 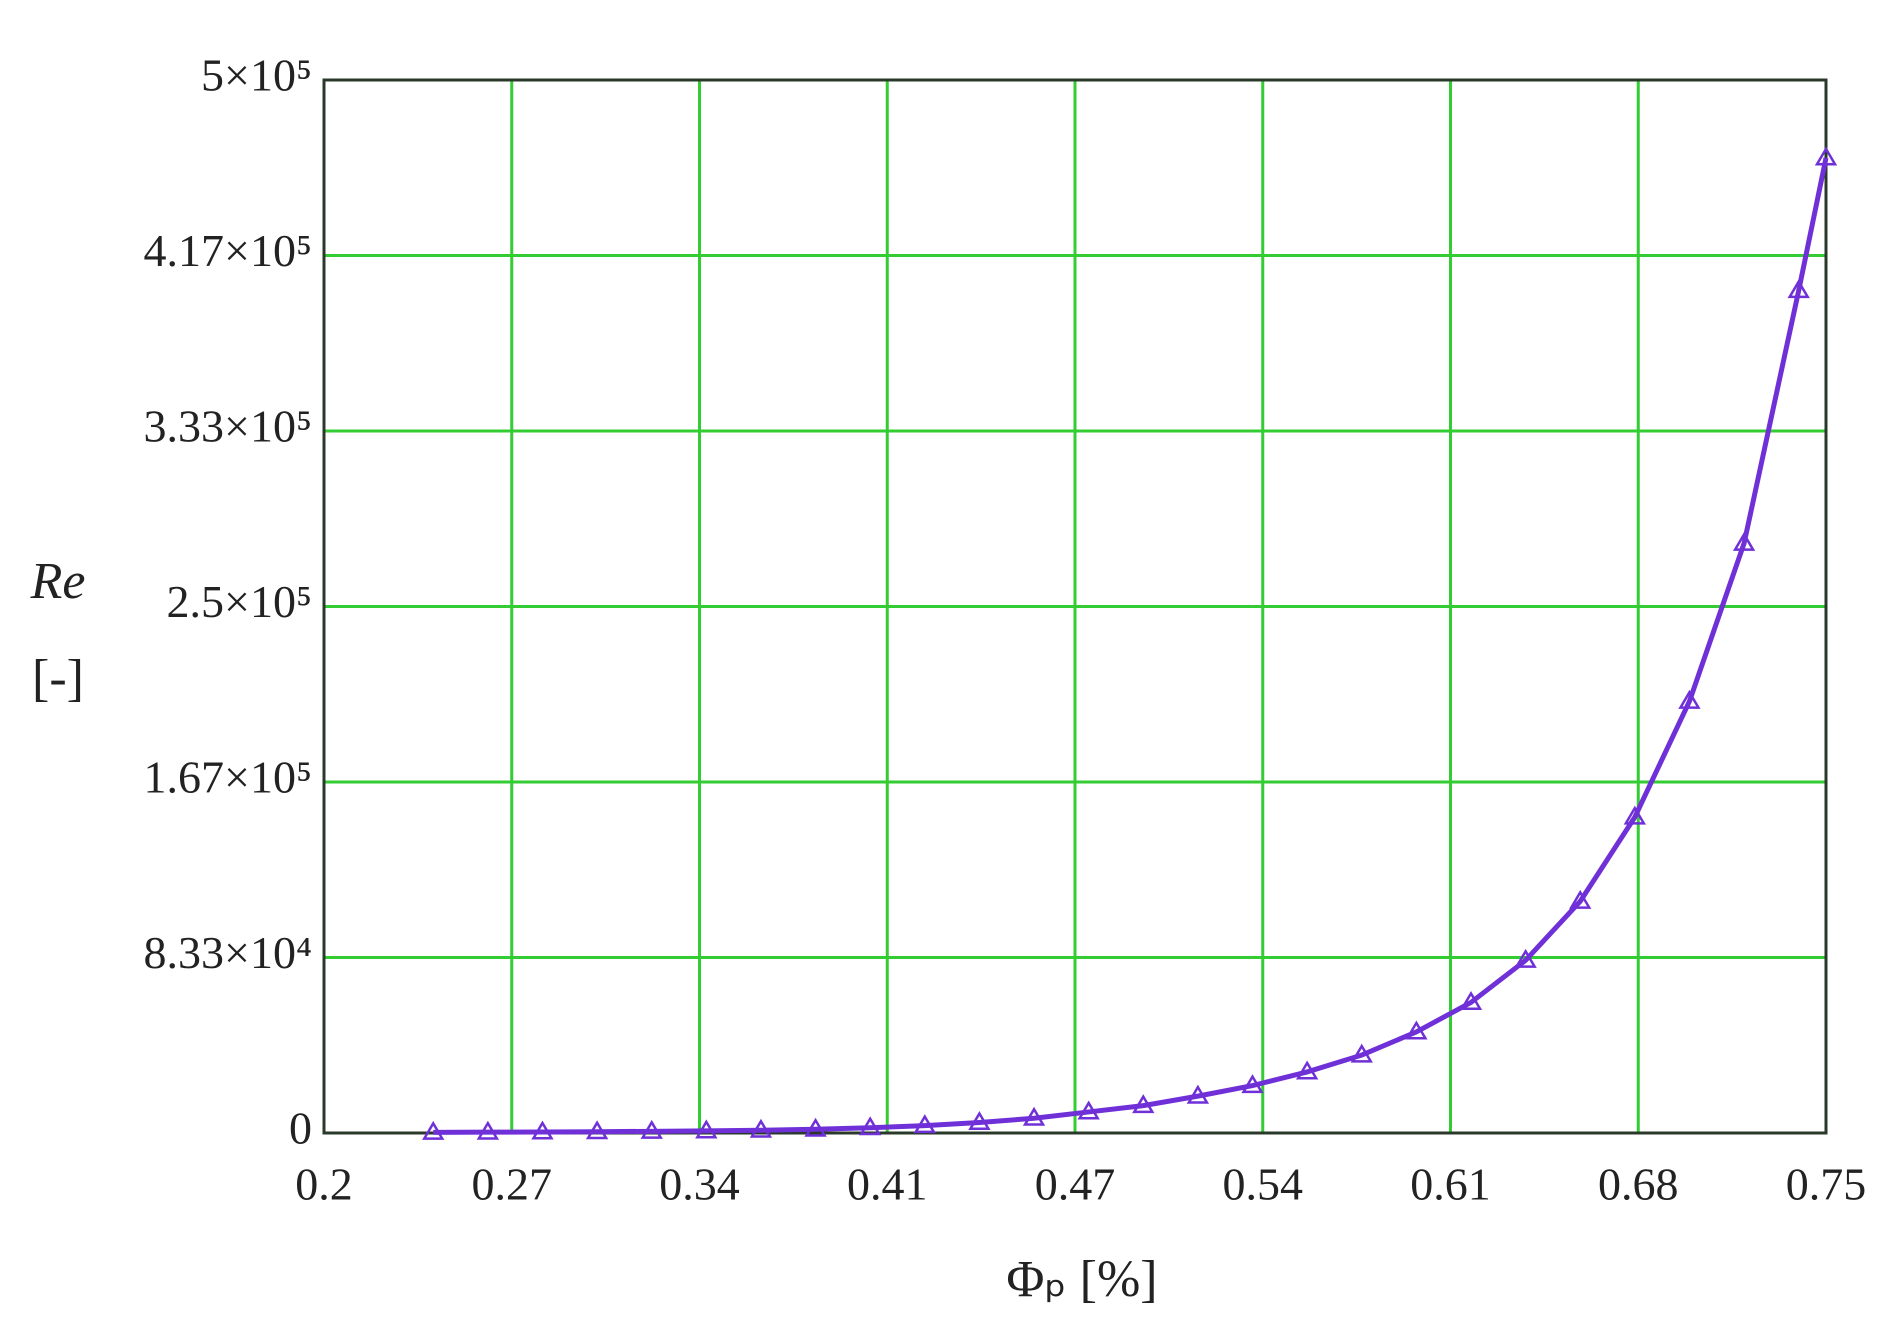 What do you see at coordinates (300, 1128) in the screenshot?
I see `y-tick-label: 0` at bounding box center [300, 1128].